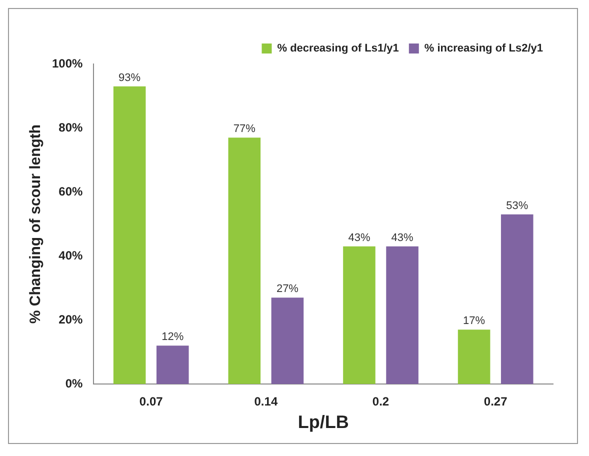 This screenshot has height=456, width=589. Describe the element at coordinates (71, 319) in the screenshot. I see `y-tick-label: 20%` at that location.